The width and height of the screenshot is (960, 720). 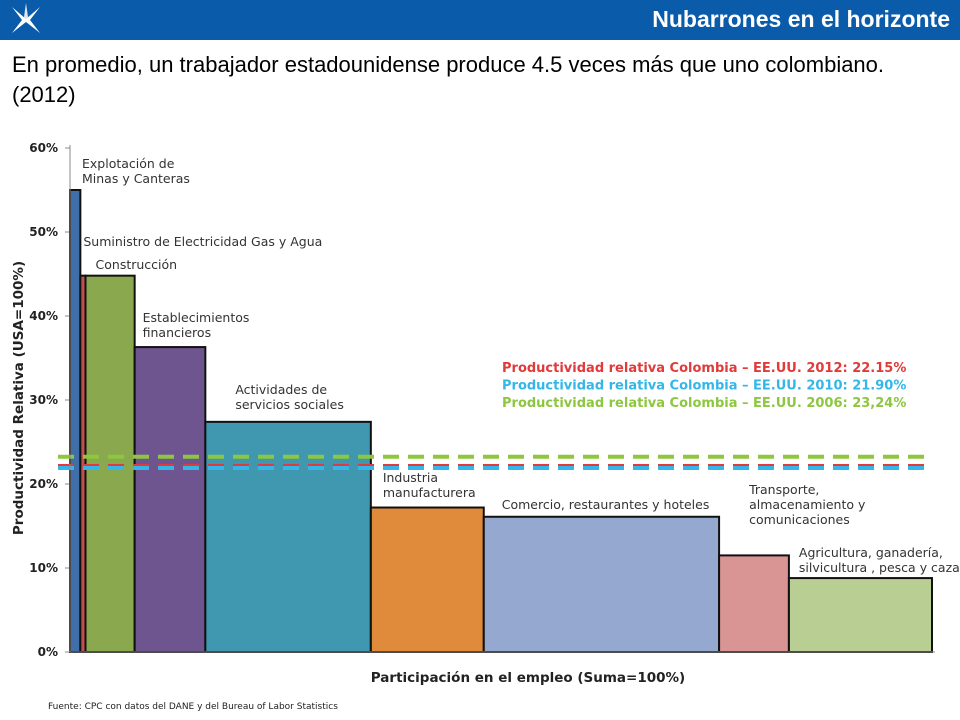 I want to click on y-tick-label: 30%, so click(x=43, y=400).